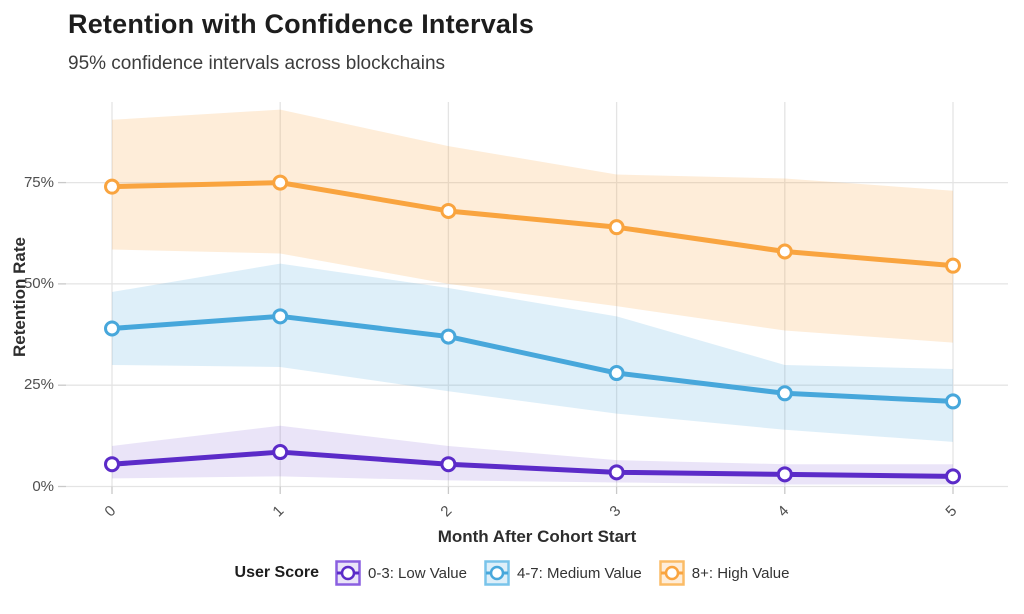  I want to click on legend-title: User Score, so click(277, 572).